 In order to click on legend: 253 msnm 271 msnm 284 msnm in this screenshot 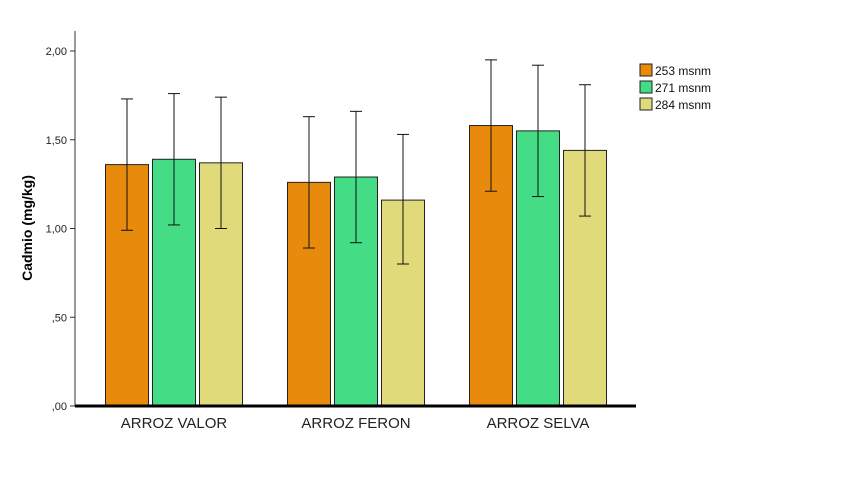, I will do `click(675, 87)`.